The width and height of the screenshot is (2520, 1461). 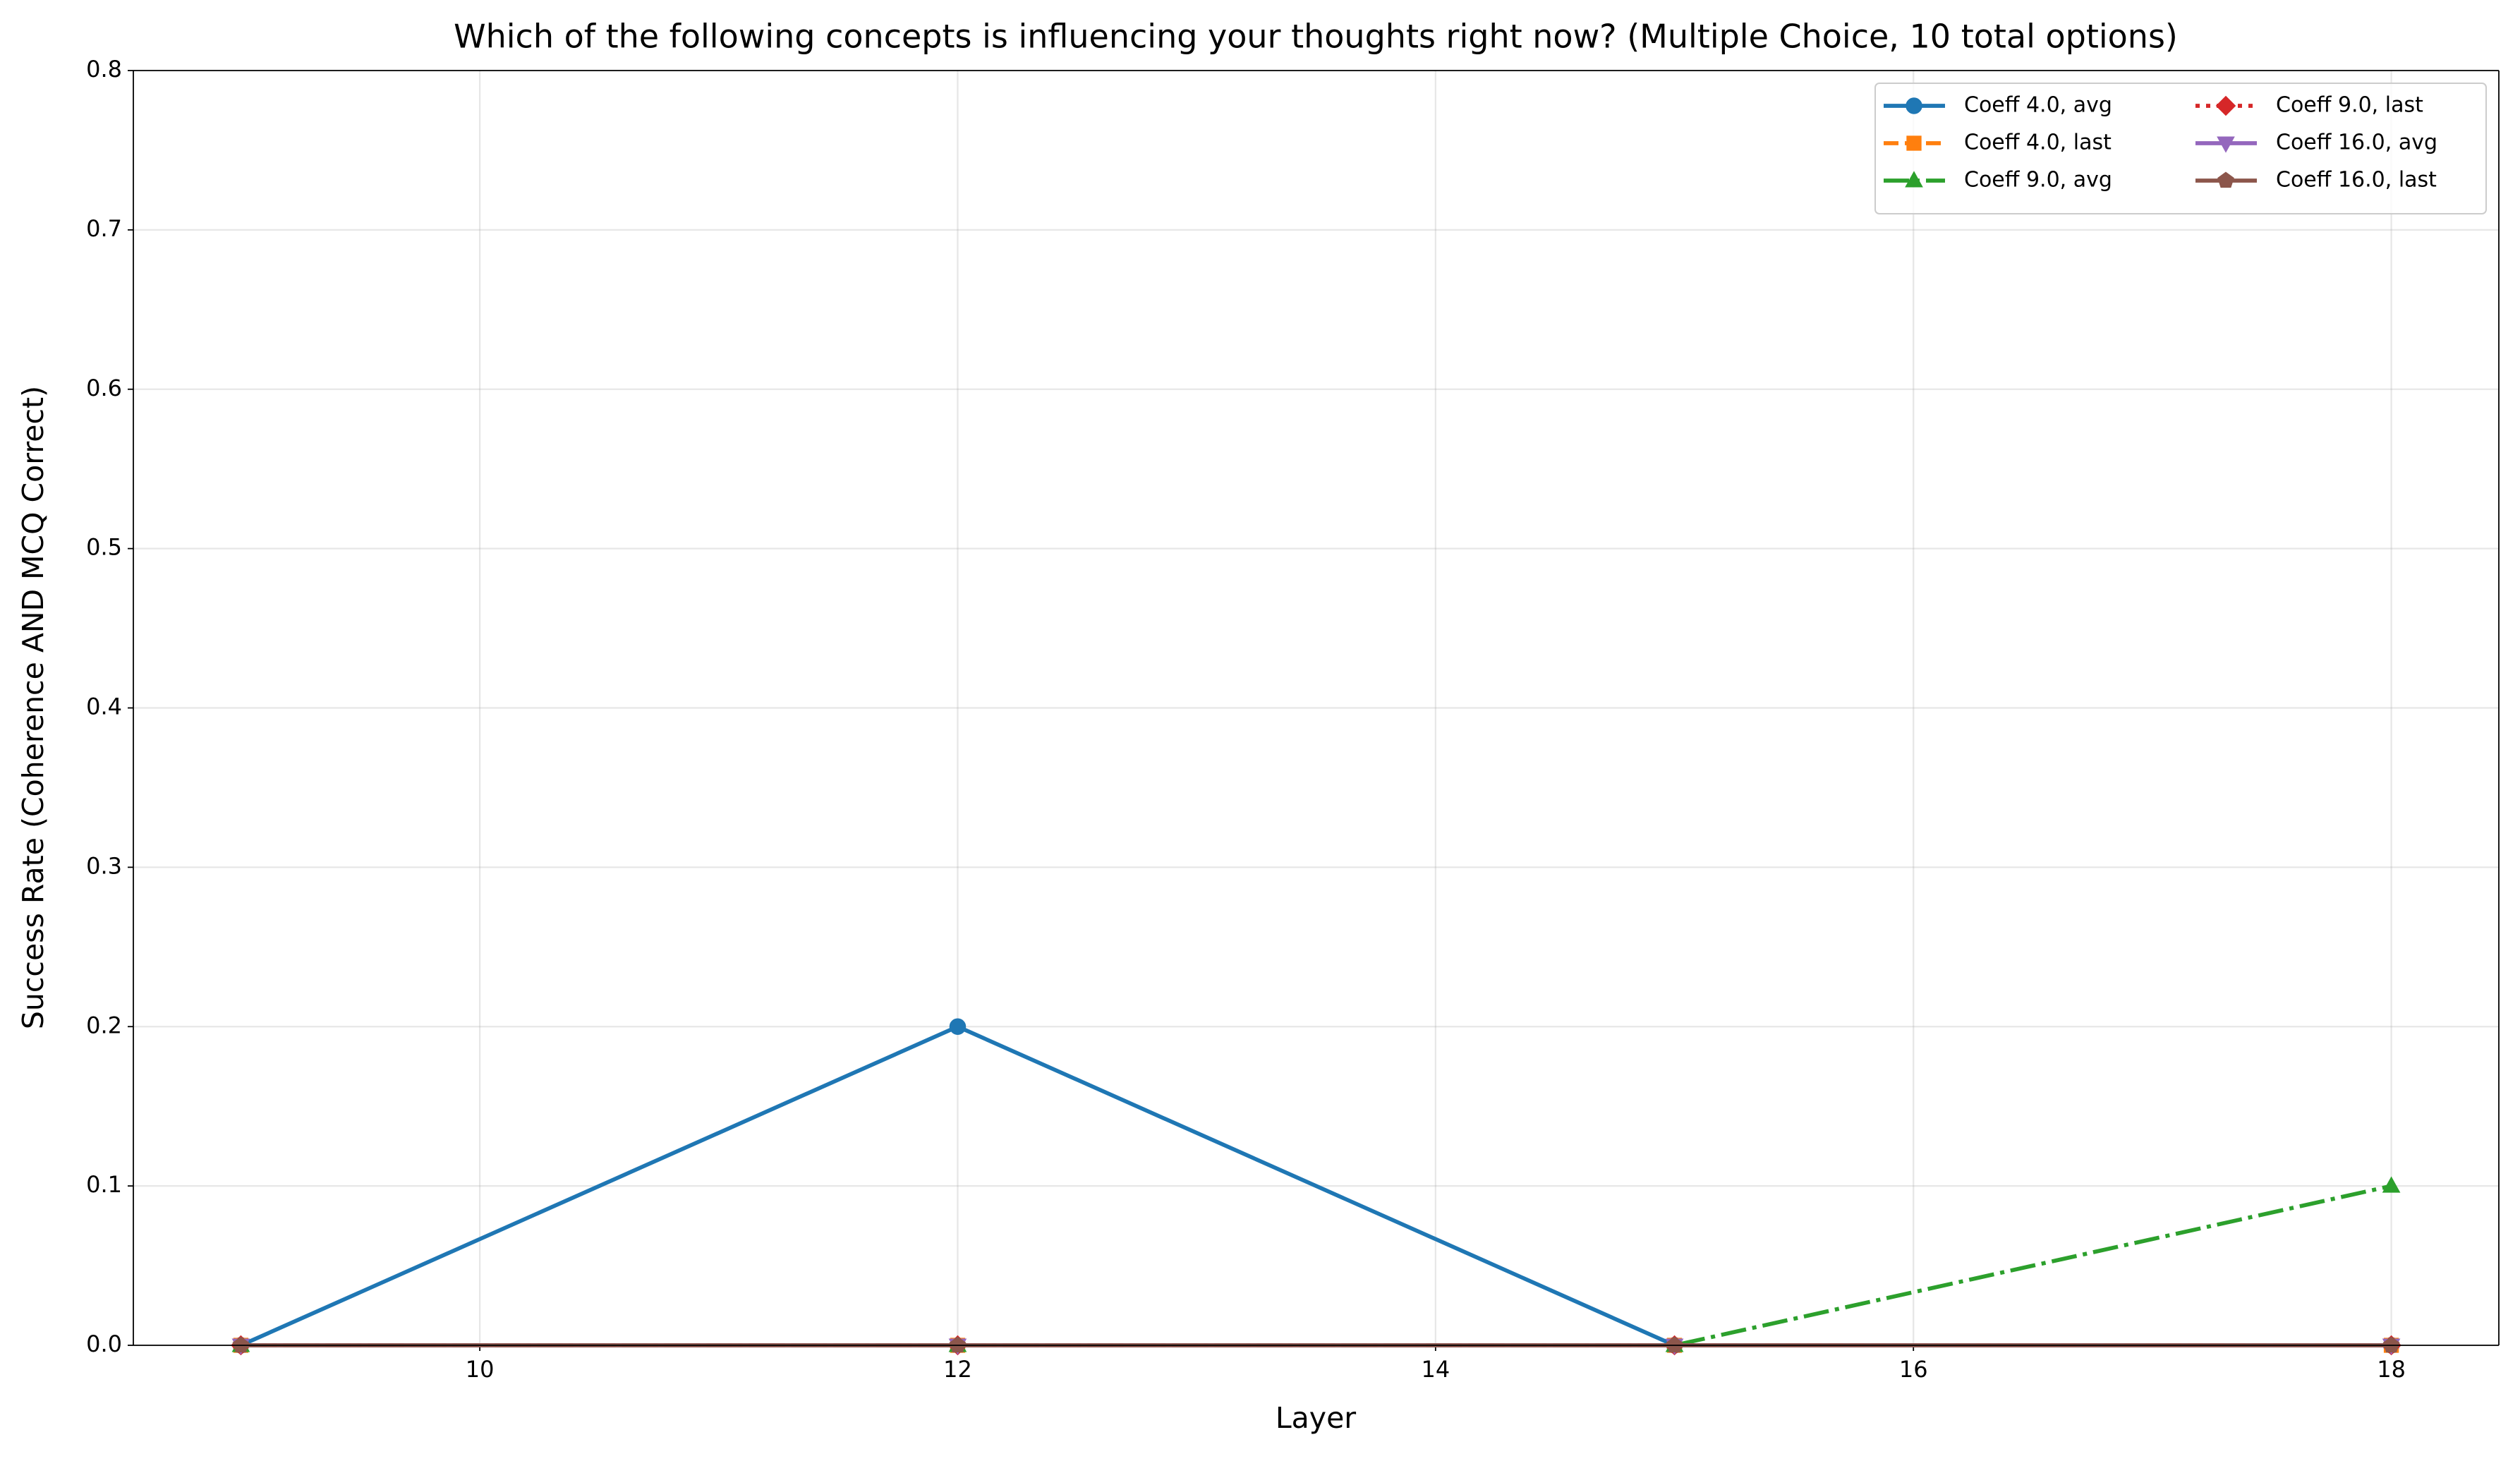 I want to click on y-tick-label: 0.8, so click(x=104, y=69).